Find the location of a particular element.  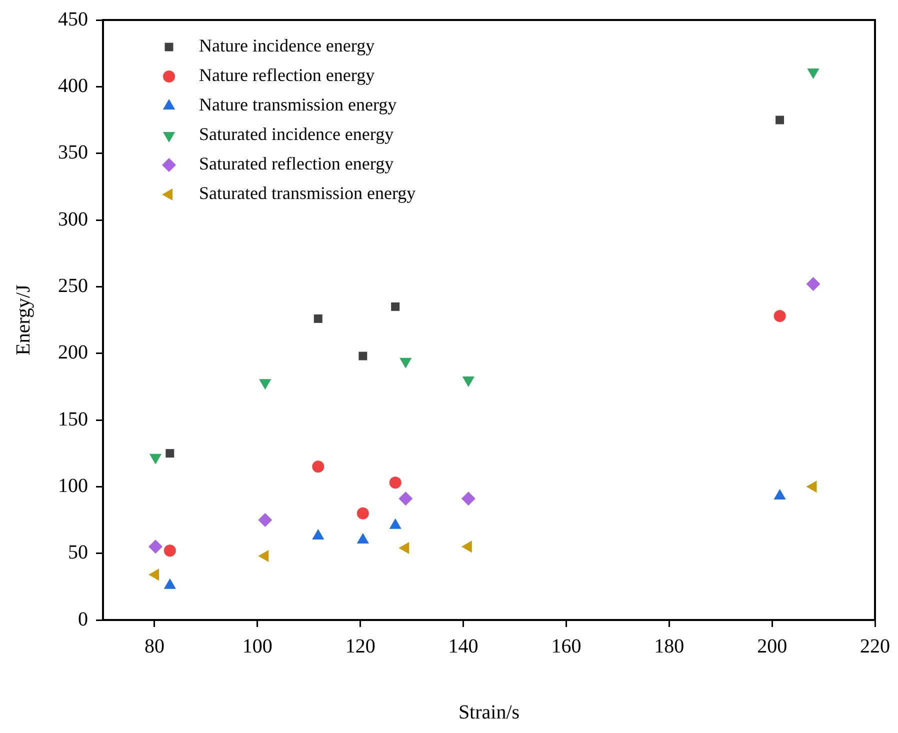

y-tick-label: 450 is located at coordinates (73, 19).